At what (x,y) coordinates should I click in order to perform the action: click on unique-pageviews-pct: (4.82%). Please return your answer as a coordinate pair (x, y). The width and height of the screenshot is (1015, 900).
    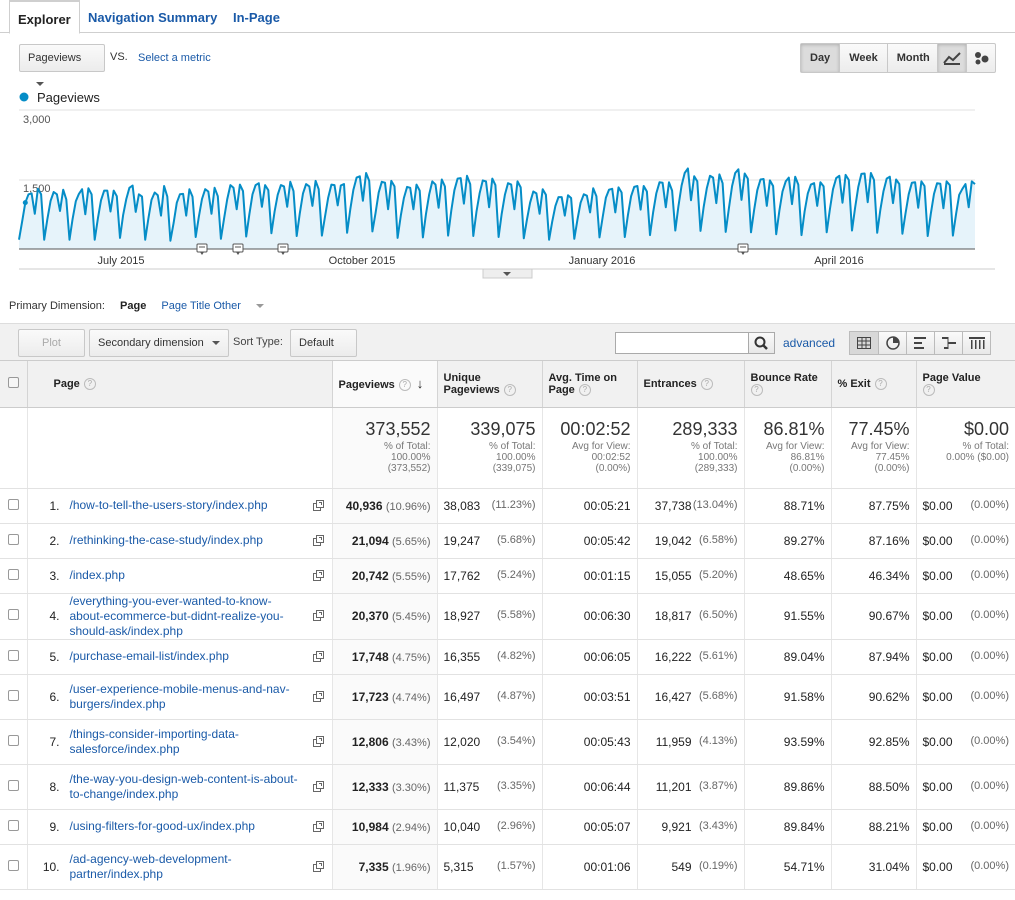
    Looking at the image, I should click on (516, 655).